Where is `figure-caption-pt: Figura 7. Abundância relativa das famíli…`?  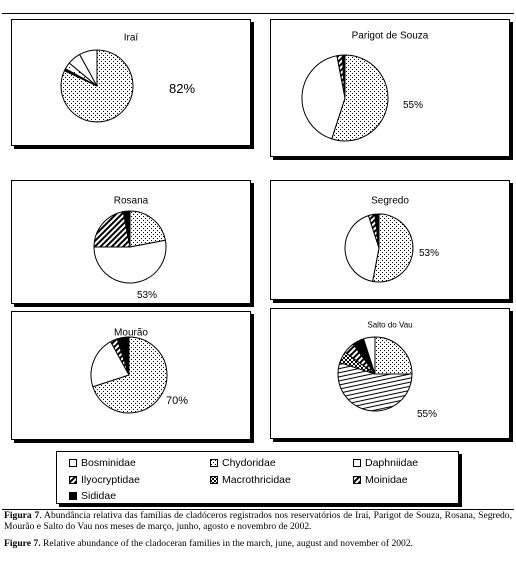
figure-caption-pt: Figura 7. Abundância relativa das famíli… is located at coordinates (258, 521).